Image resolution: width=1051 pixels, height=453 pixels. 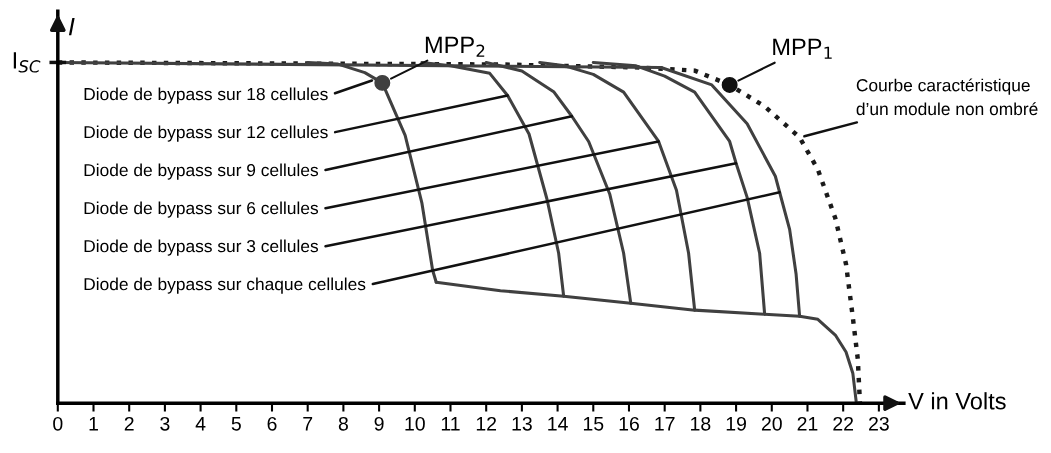 What do you see at coordinates (665, 424) in the screenshot?
I see `x-tick-label: 17` at bounding box center [665, 424].